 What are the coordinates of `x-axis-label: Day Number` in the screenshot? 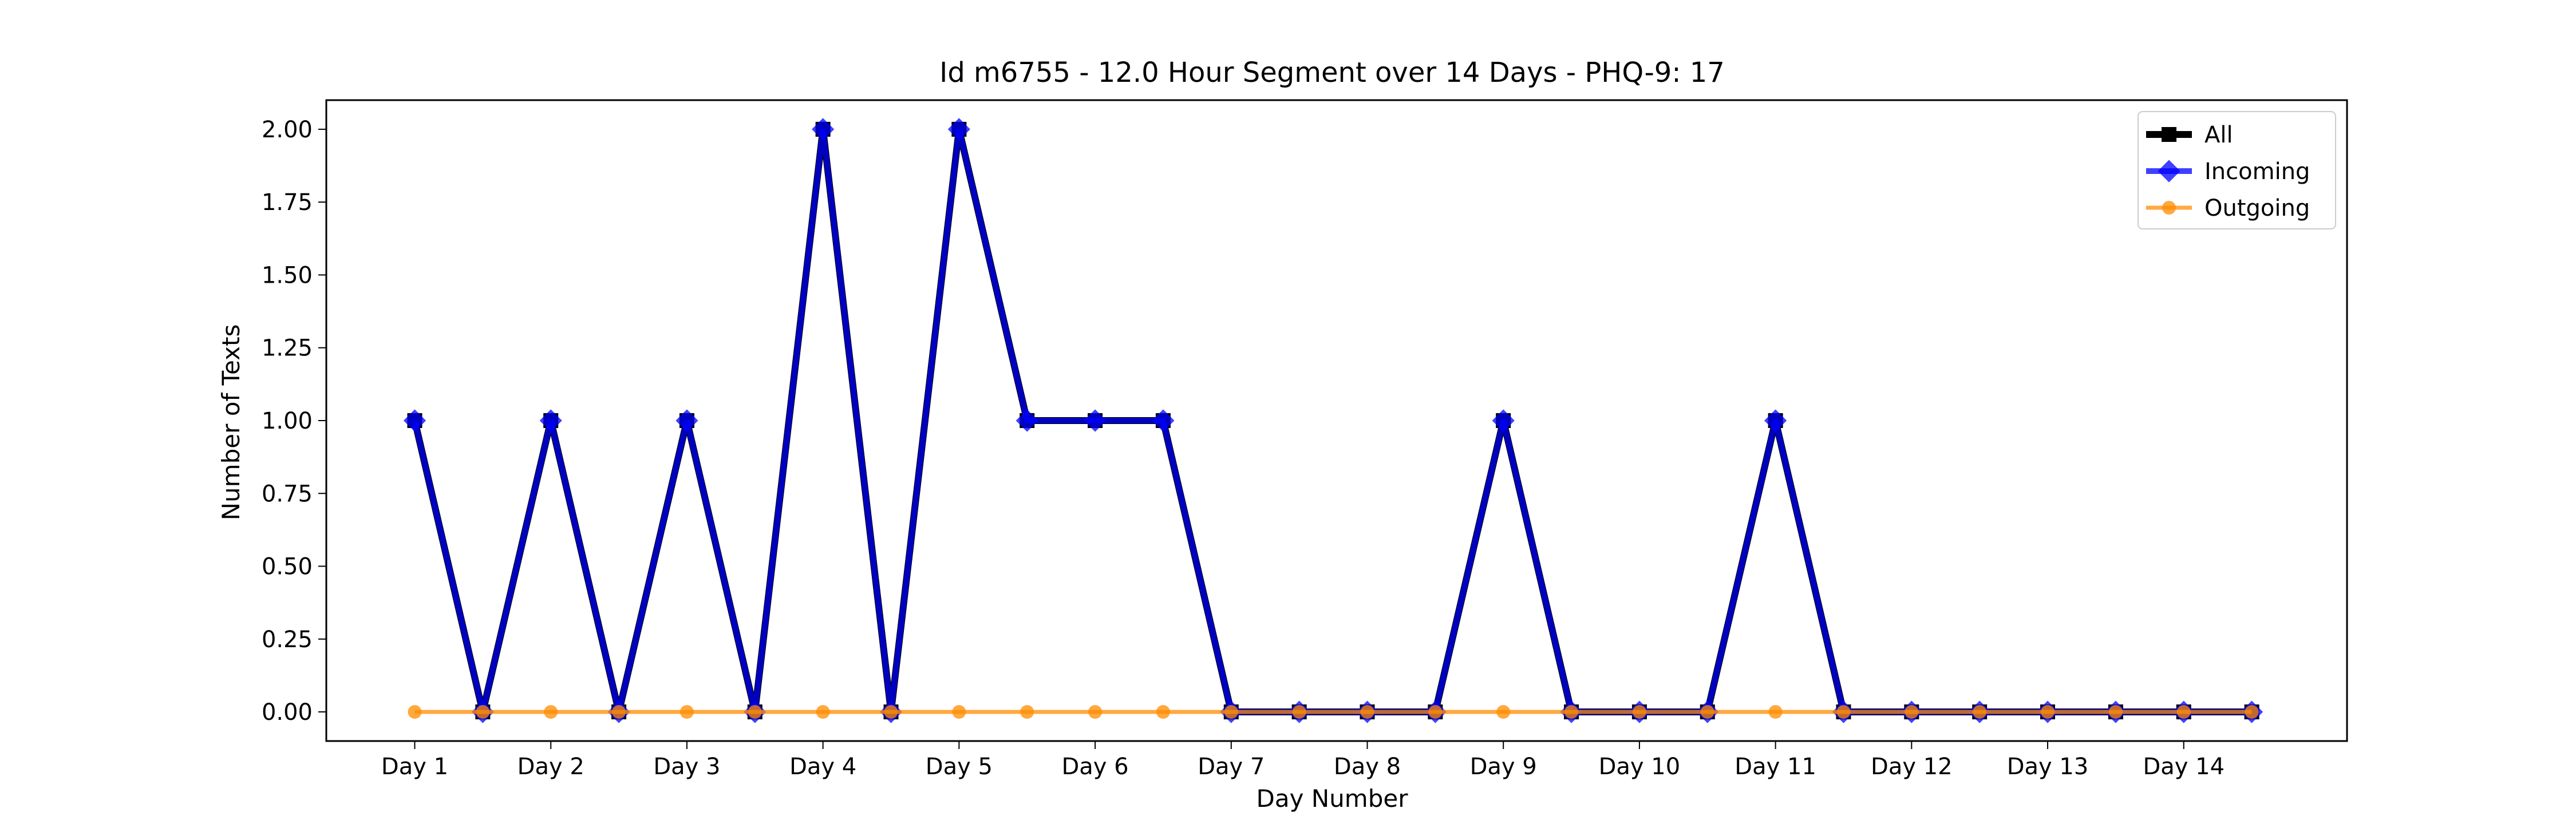 It's located at (1332, 799).